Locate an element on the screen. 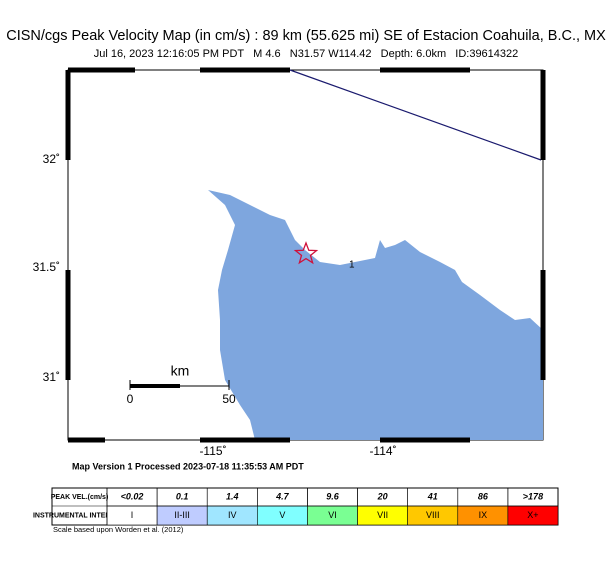 This screenshot has width=612, height=562. border-line is located at coordinates (415, 115).